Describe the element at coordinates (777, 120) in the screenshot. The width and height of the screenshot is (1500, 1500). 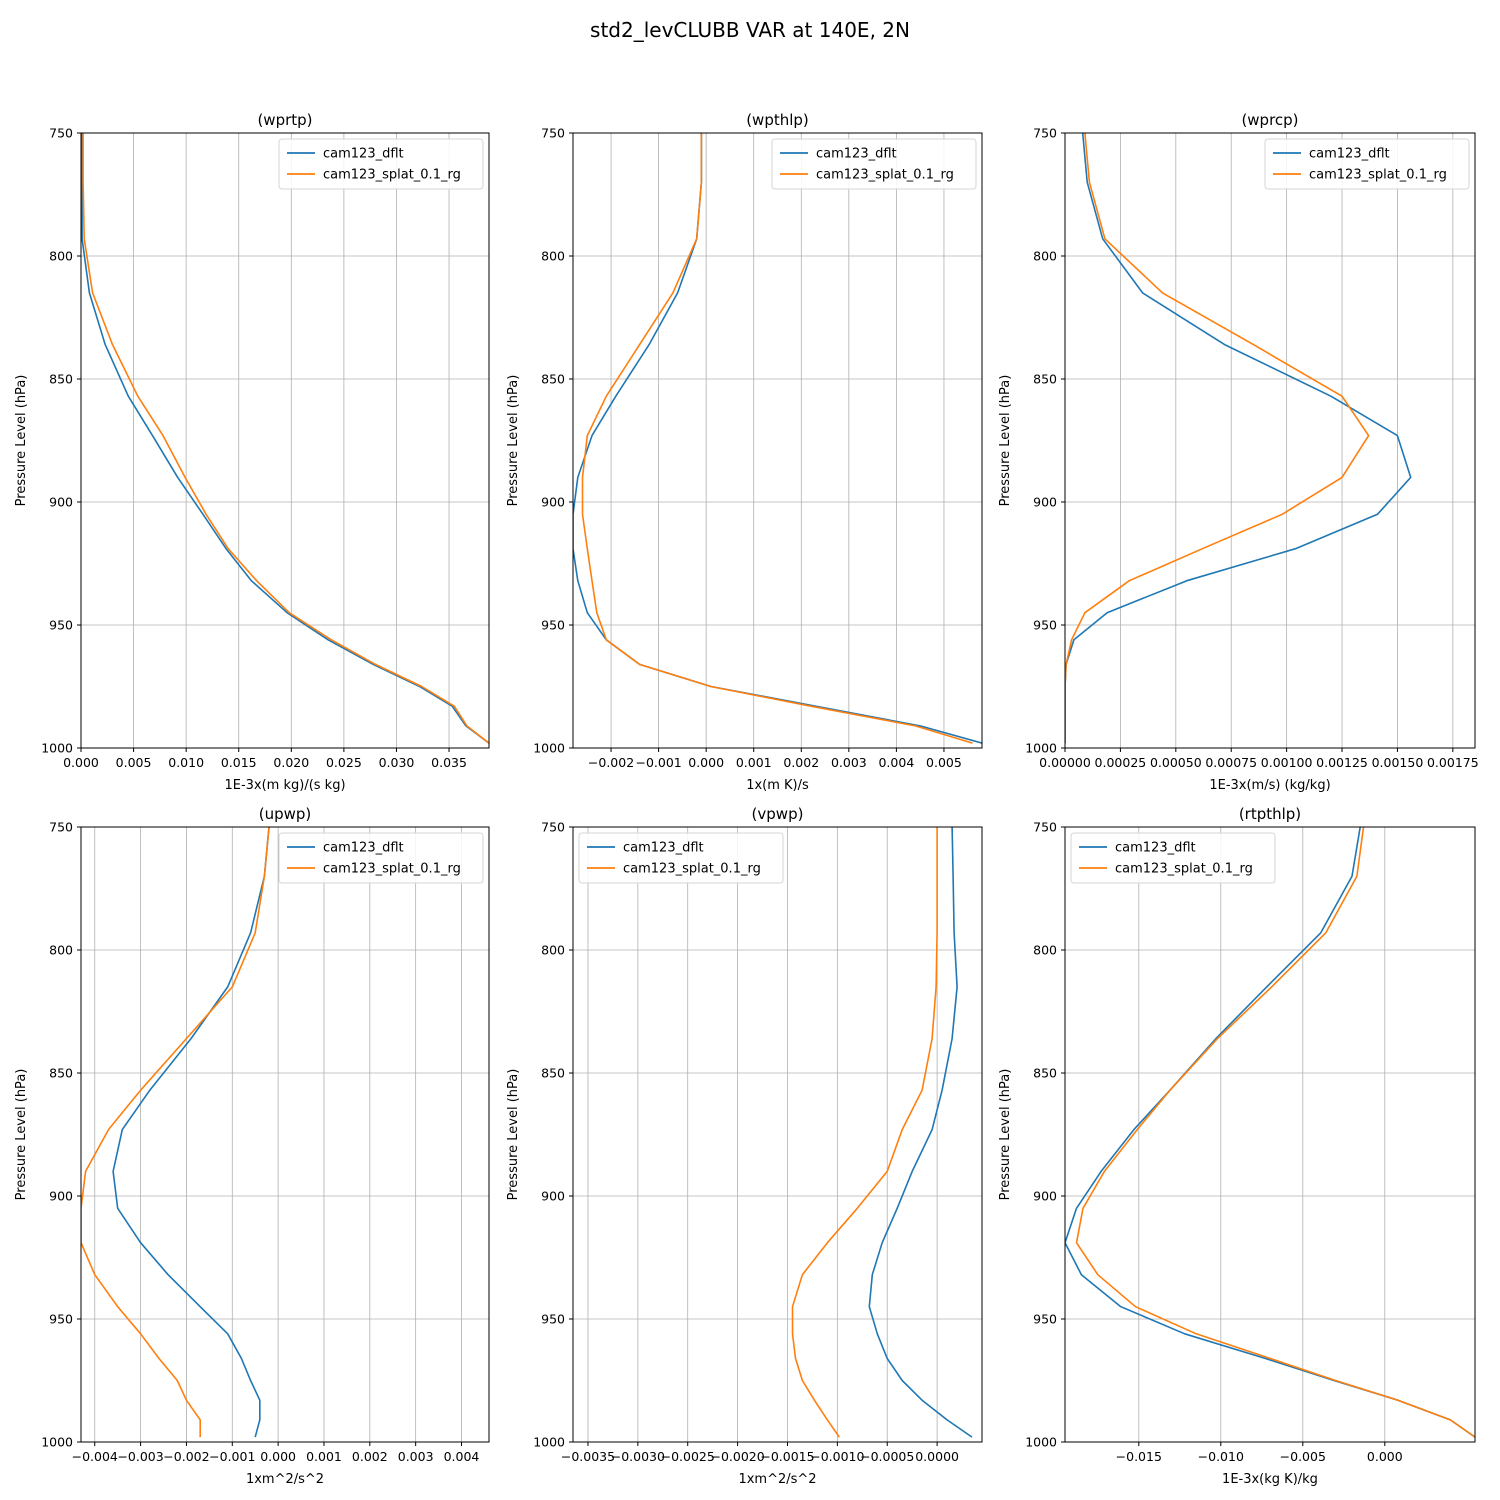
I see `panel-title: (wpthlp)` at that location.